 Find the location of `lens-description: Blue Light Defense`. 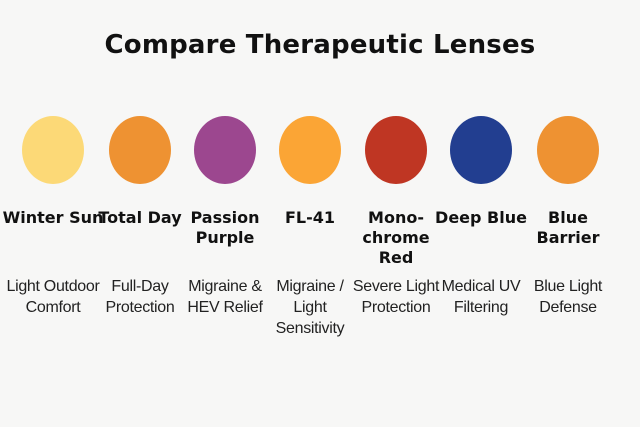

lens-description: Blue Light Defense is located at coordinates (568, 297).